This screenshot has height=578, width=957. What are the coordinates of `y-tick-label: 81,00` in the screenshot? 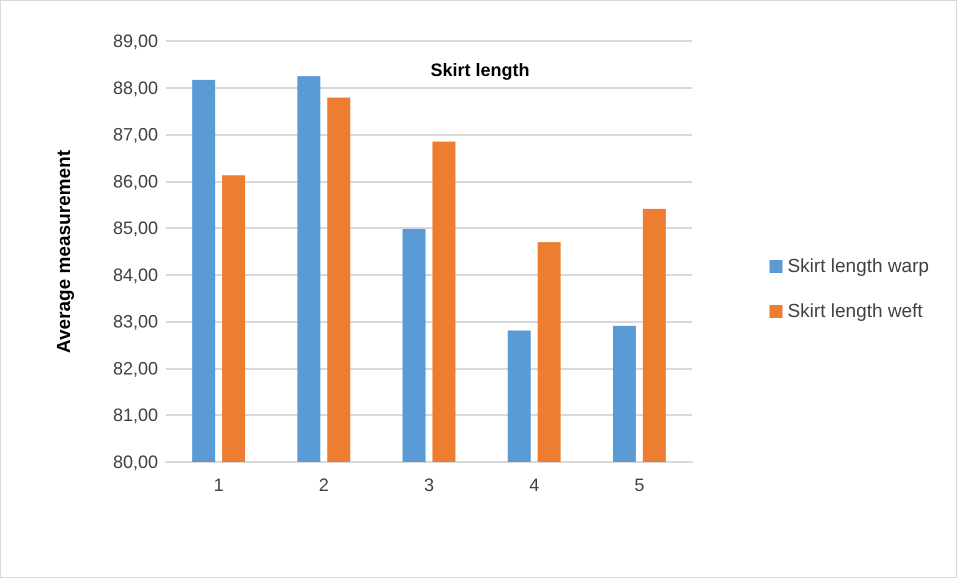 It's located at (135, 415).